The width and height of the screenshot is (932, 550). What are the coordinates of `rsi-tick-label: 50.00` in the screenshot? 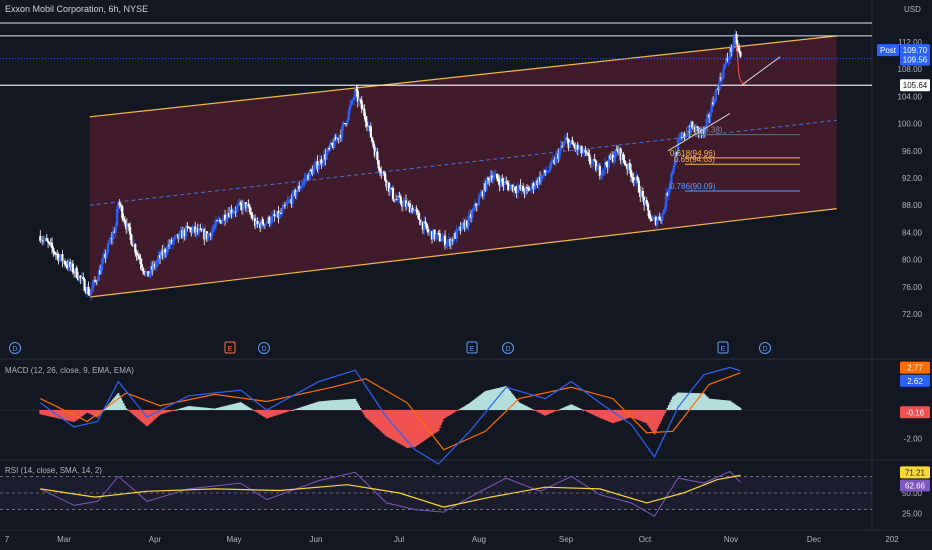 It's located at (912, 493).